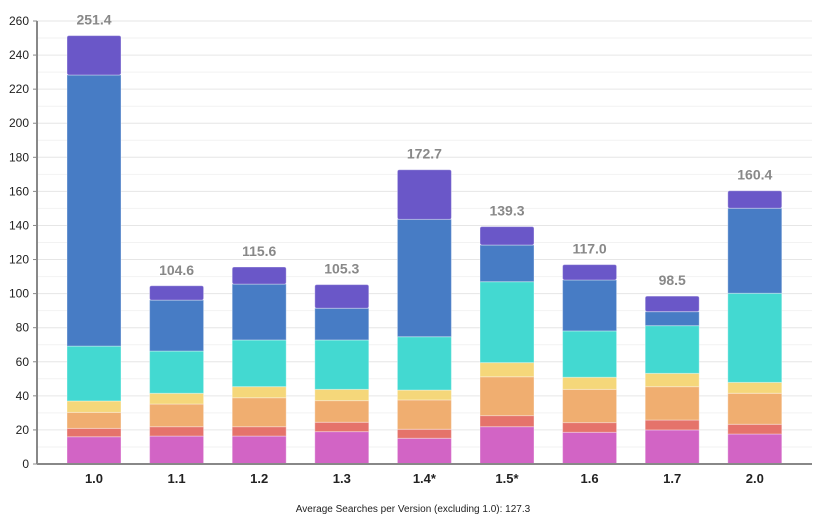 The width and height of the screenshot is (826, 527). I want to click on y-tick-label: 220, so click(19, 89).